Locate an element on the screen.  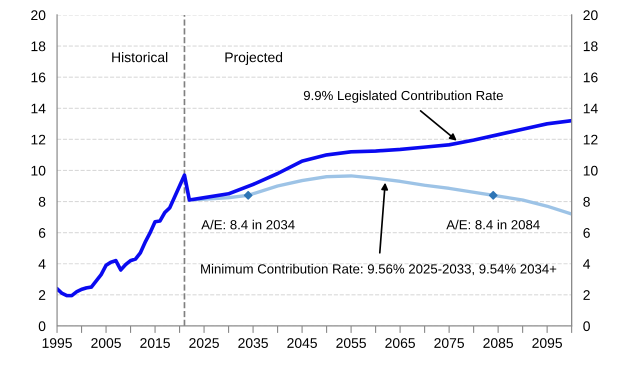
x-tick-label: 2075 is located at coordinates (449, 343).